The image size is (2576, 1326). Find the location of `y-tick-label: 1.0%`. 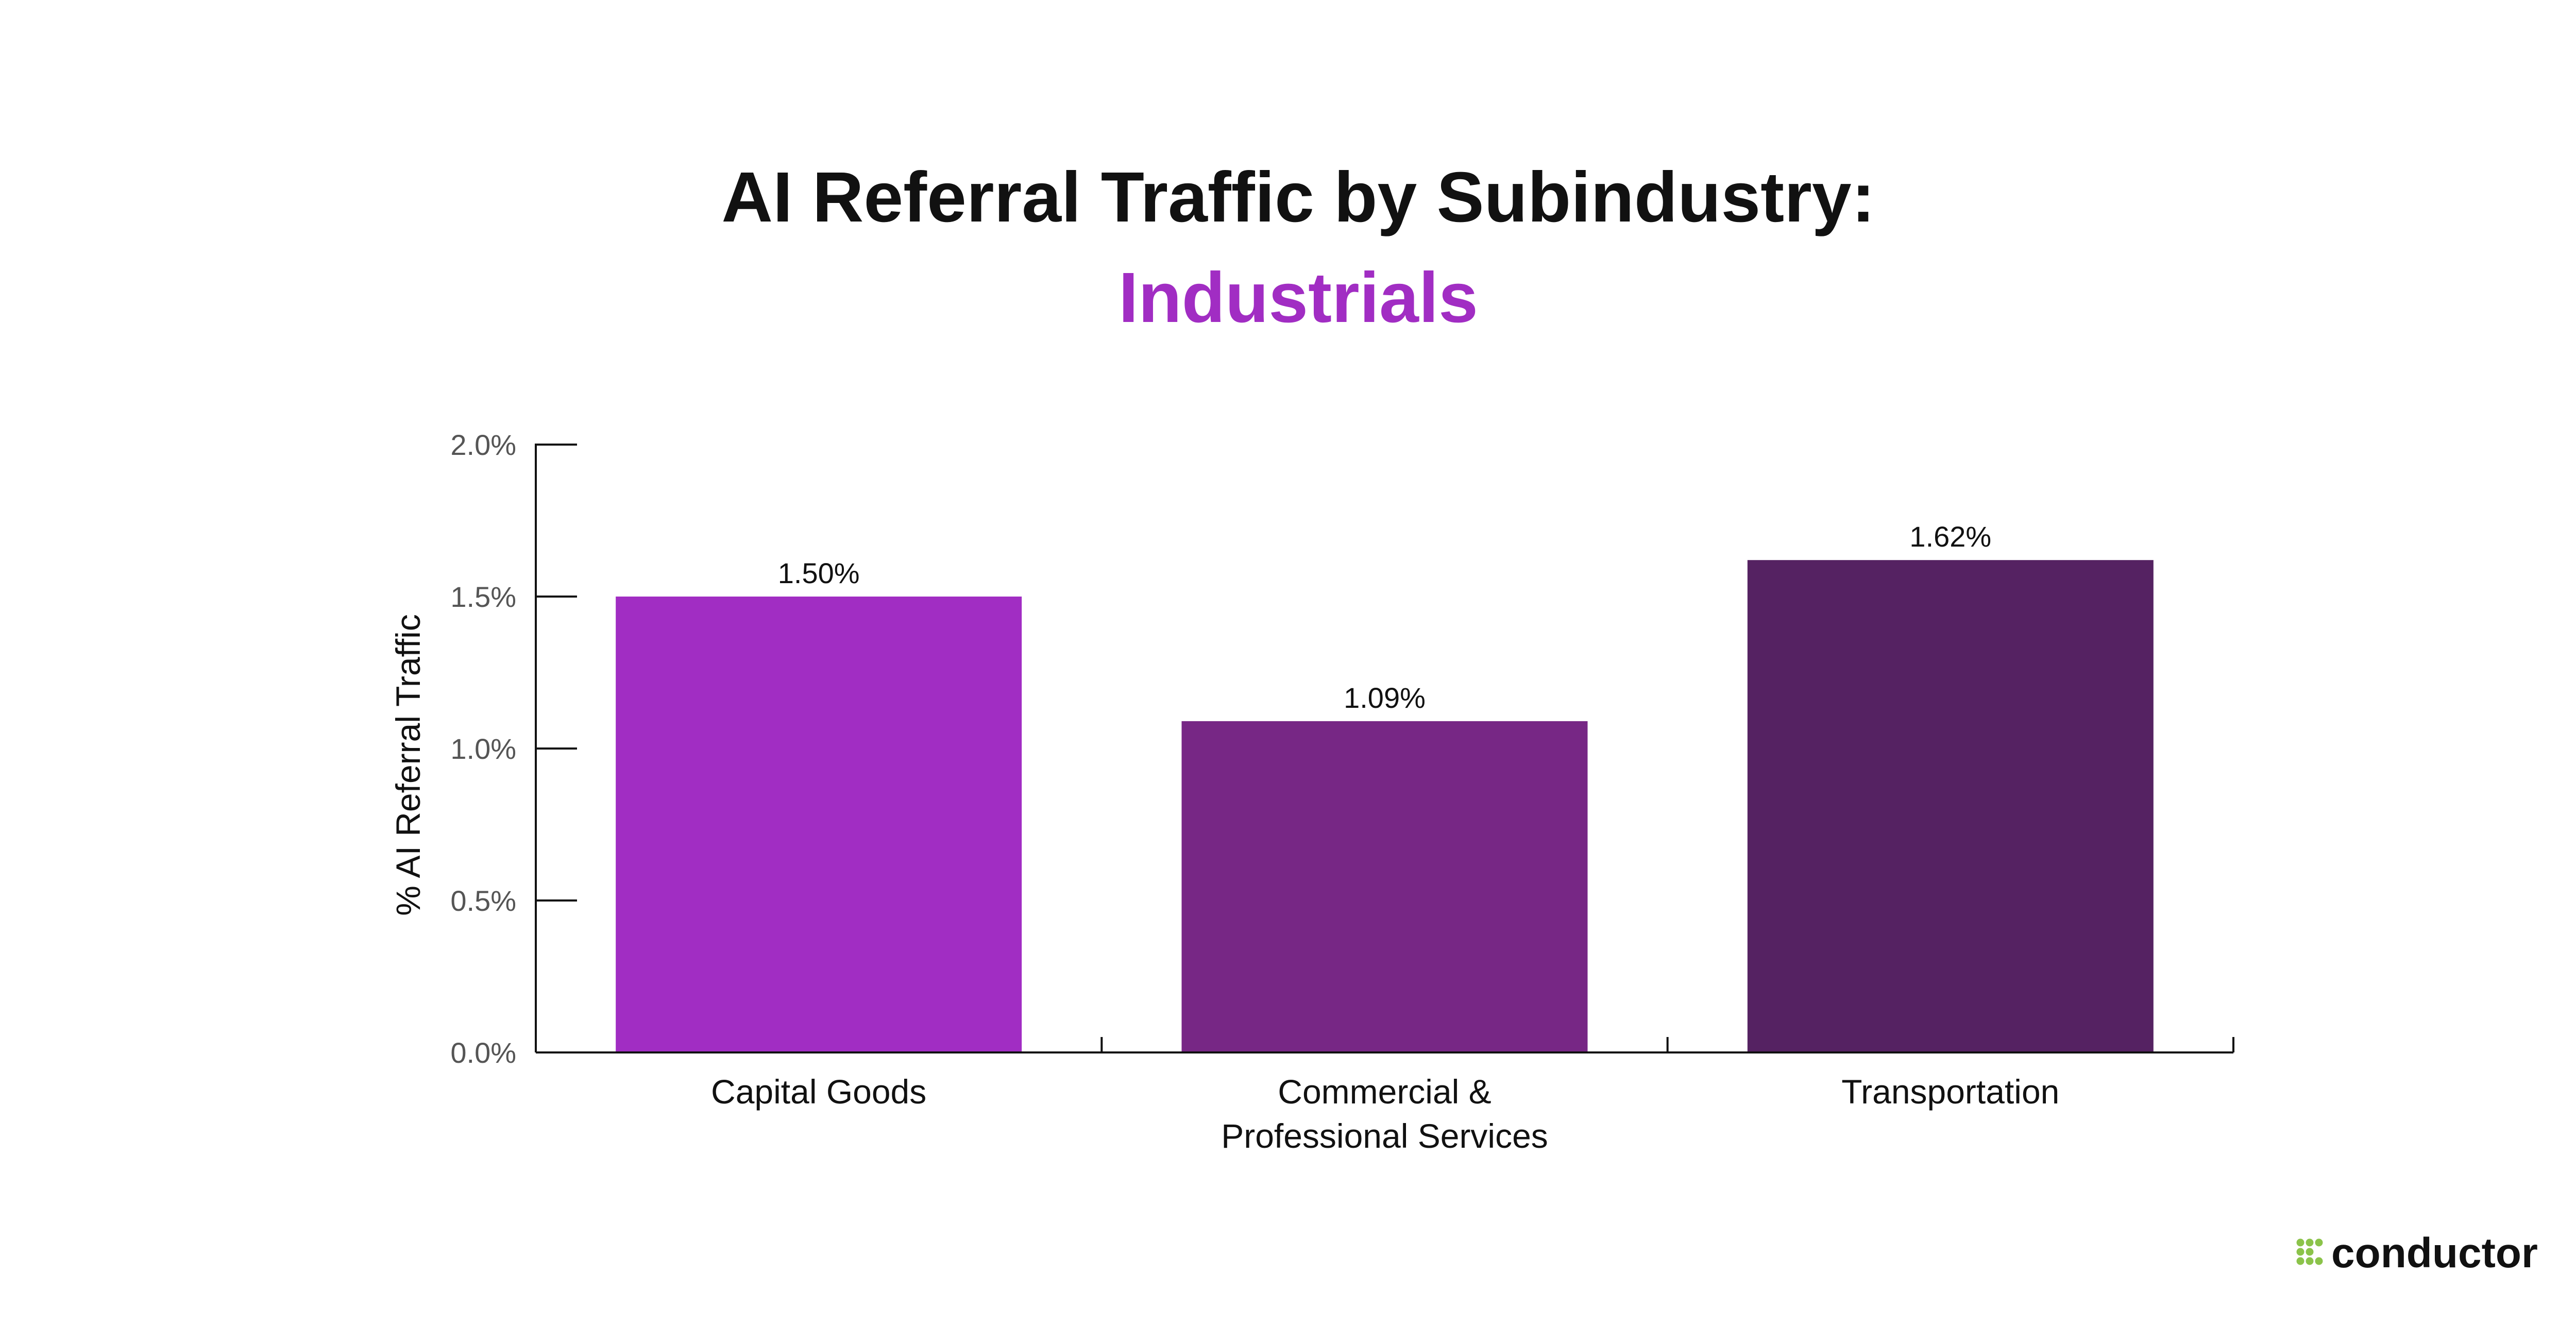

y-tick-label: 1.0% is located at coordinates (483, 749).